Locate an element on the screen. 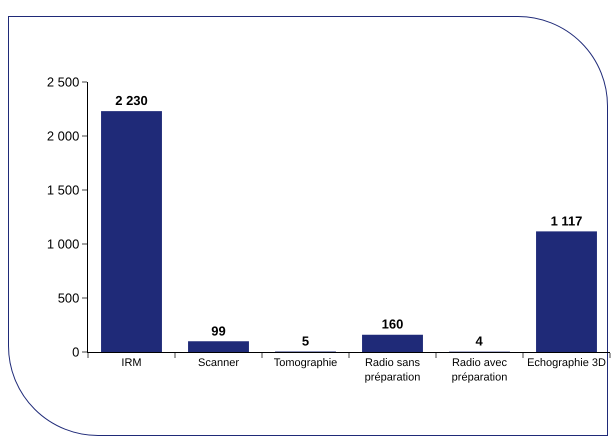 The image size is (616, 443). x-tick-label: Echographie 3D is located at coordinates (566, 363).